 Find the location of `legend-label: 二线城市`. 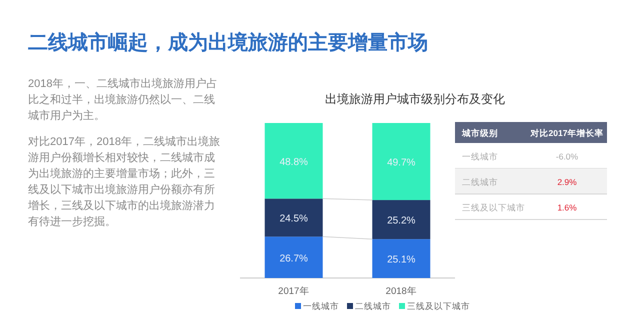

legend-label: 二线城市 is located at coordinates (373, 306).